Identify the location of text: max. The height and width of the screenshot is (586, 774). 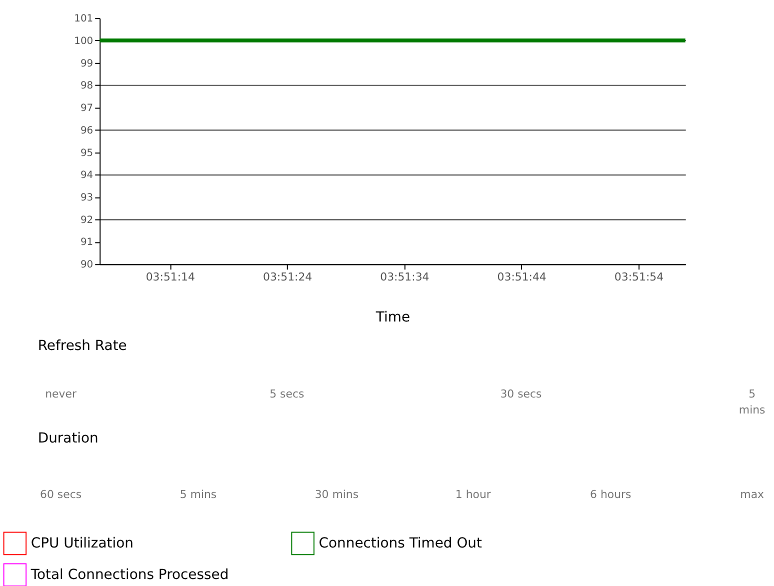
(752, 495).